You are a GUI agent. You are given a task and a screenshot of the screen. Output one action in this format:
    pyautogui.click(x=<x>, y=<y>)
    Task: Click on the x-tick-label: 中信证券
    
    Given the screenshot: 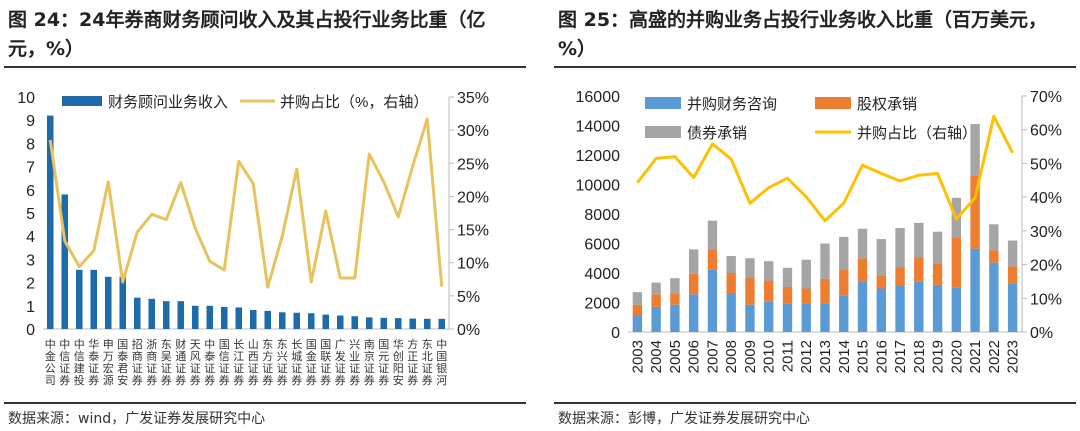 What is the action you would take?
    pyautogui.click(x=64, y=362)
    